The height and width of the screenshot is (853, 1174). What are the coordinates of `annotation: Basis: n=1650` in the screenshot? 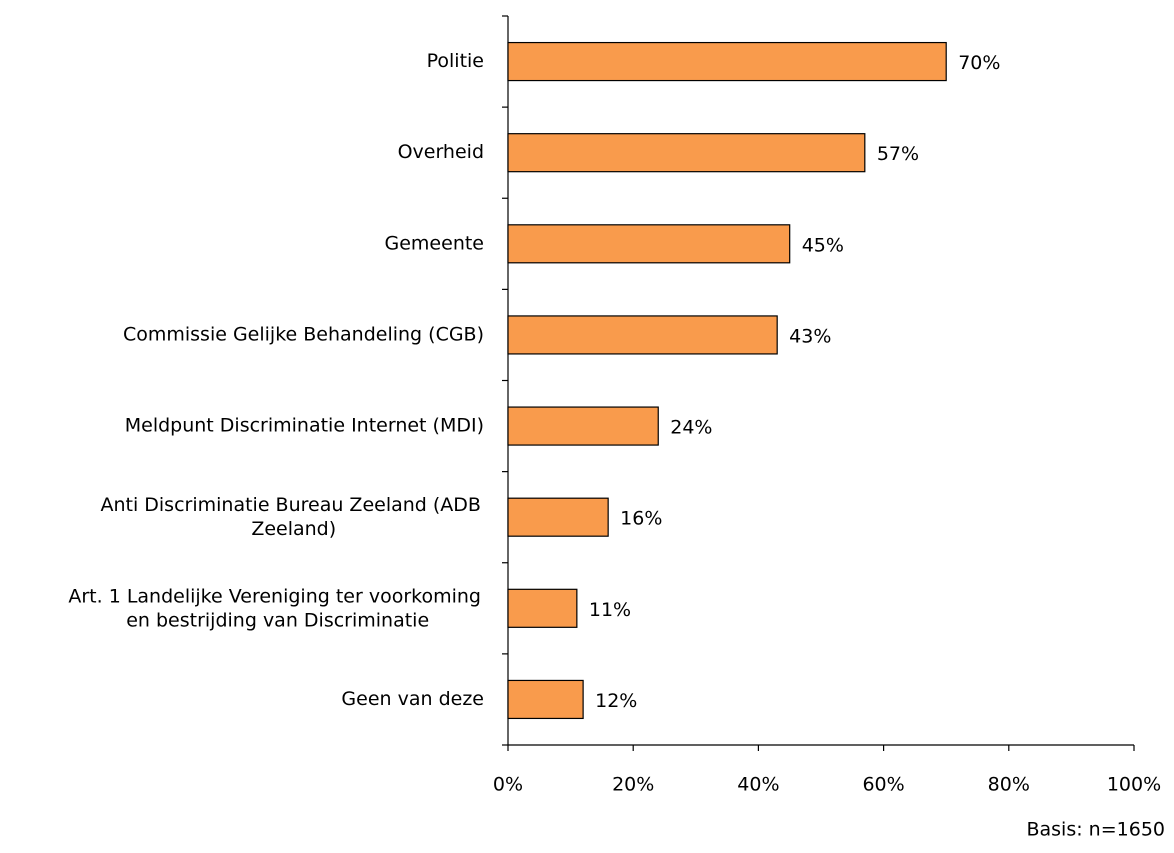 It's located at (1095, 830).